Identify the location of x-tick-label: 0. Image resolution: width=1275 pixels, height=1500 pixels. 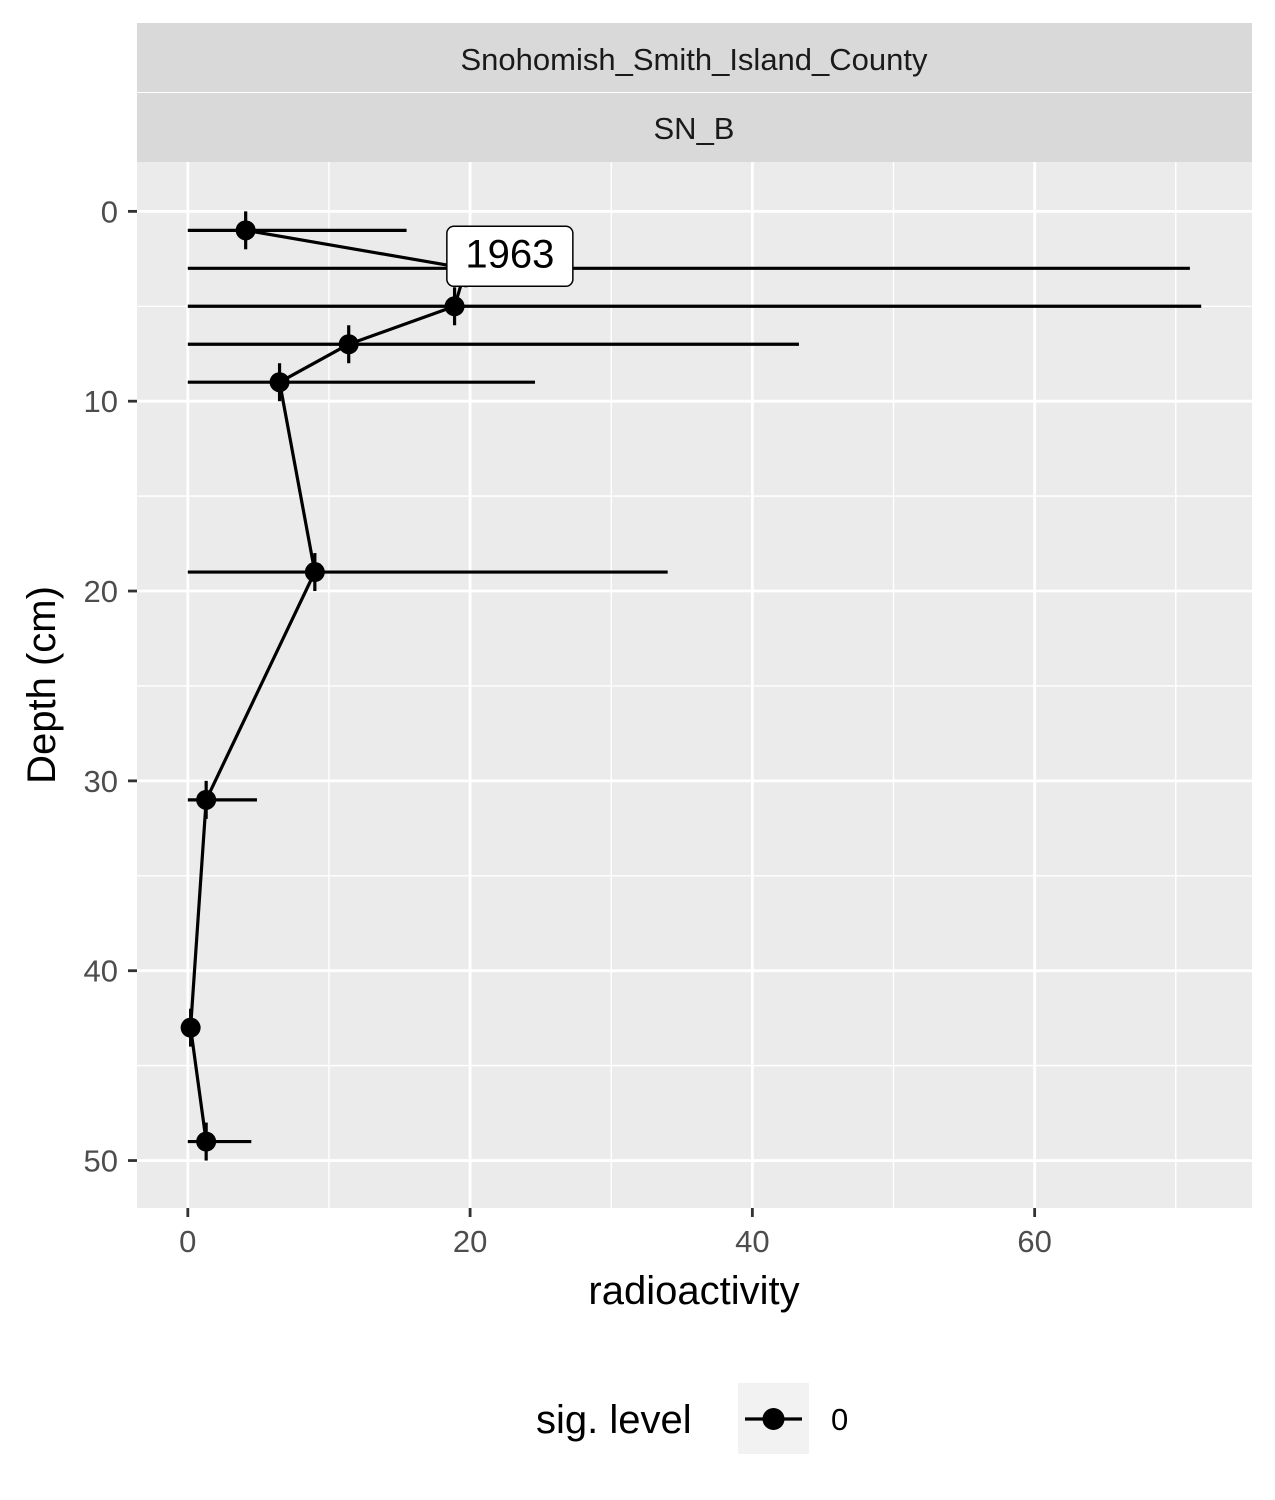
(187, 1241).